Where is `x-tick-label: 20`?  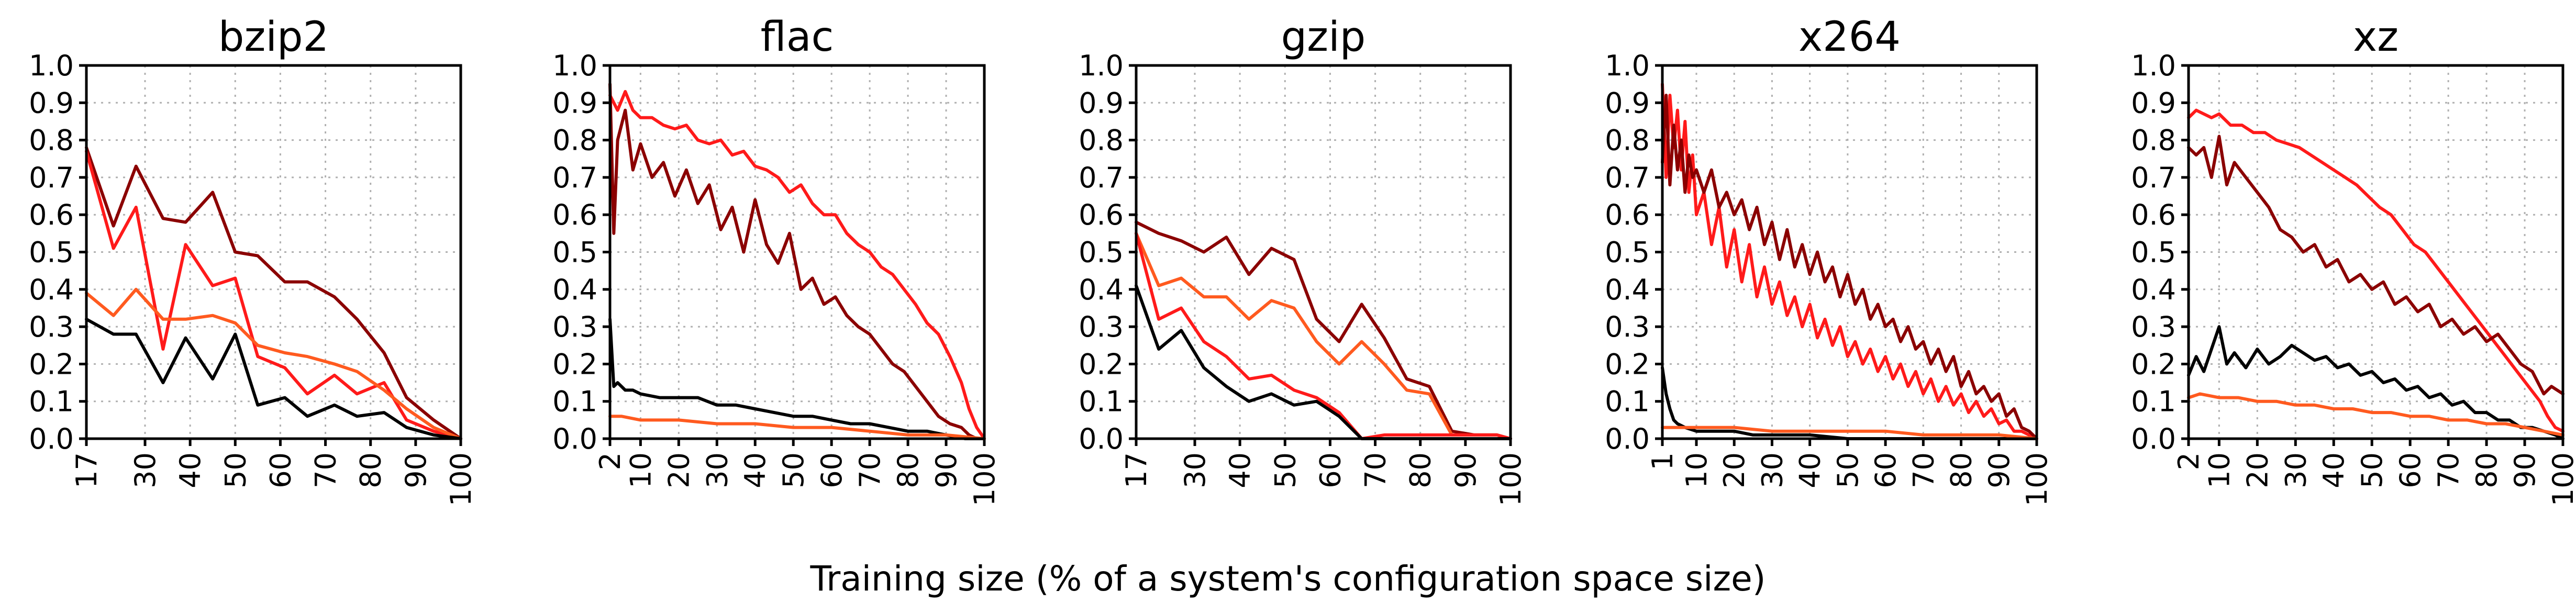
x-tick-label: 20 is located at coordinates (1734, 470).